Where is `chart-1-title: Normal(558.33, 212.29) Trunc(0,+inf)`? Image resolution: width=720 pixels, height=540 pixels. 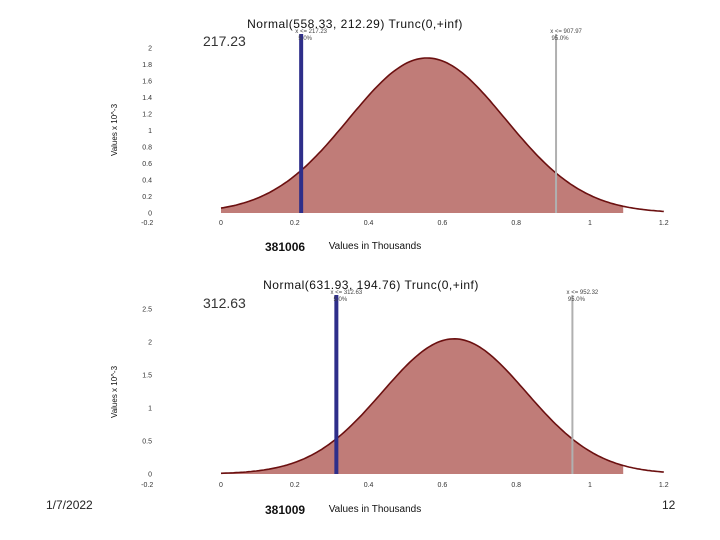
chart-1-title: Normal(558.33, 212.29) Trunc(0,+inf) is located at coordinates (355, 24).